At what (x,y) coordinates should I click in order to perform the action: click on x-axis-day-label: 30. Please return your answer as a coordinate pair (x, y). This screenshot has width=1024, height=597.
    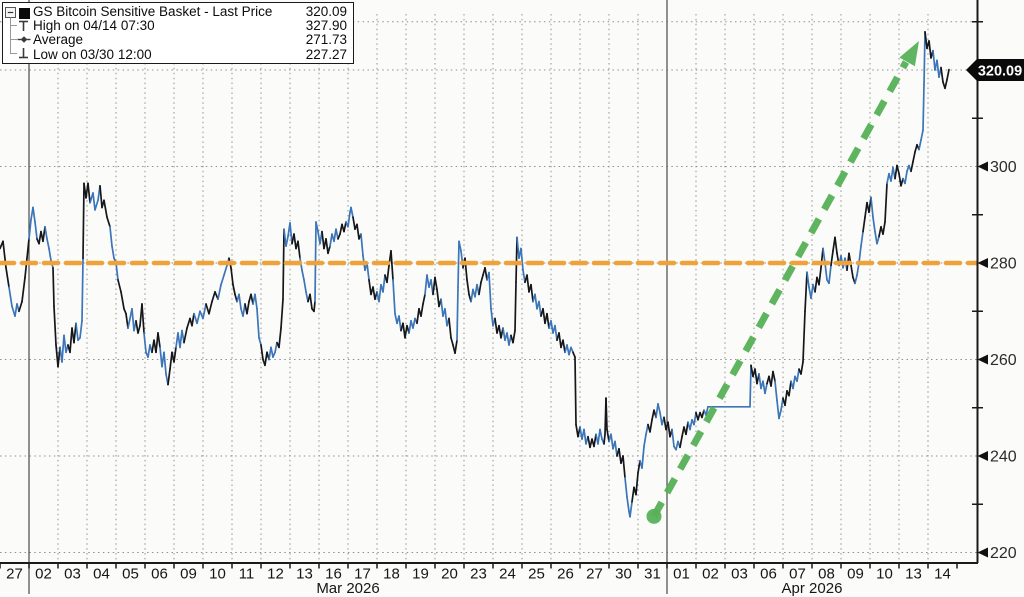
    Looking at the image, I should click on (623, 574).